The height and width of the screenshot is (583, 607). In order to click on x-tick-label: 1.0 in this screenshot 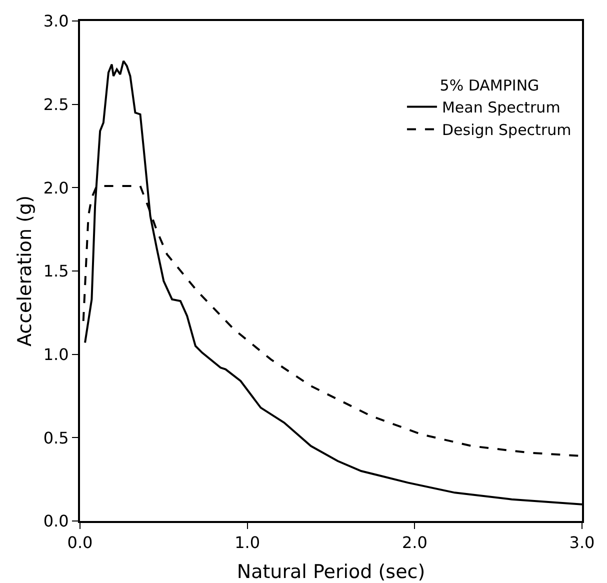, I will do `click(247, 542)`.